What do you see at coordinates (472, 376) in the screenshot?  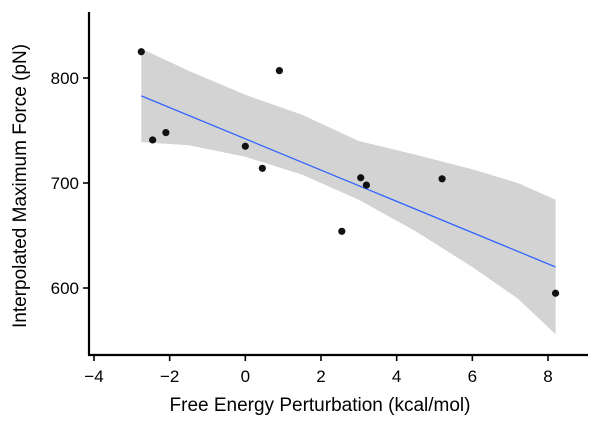 I see `x-tick-label: 6` at bounding box center [472, 376].